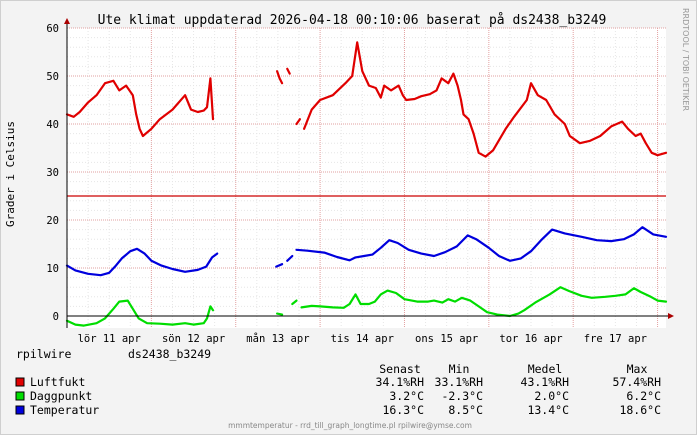 The width and height of the screenshot is (697, 435). What do you see at coordinates (52, 269) in the screenshot?
I see `y-tick-label: 10` at bounding box center [52, 269].